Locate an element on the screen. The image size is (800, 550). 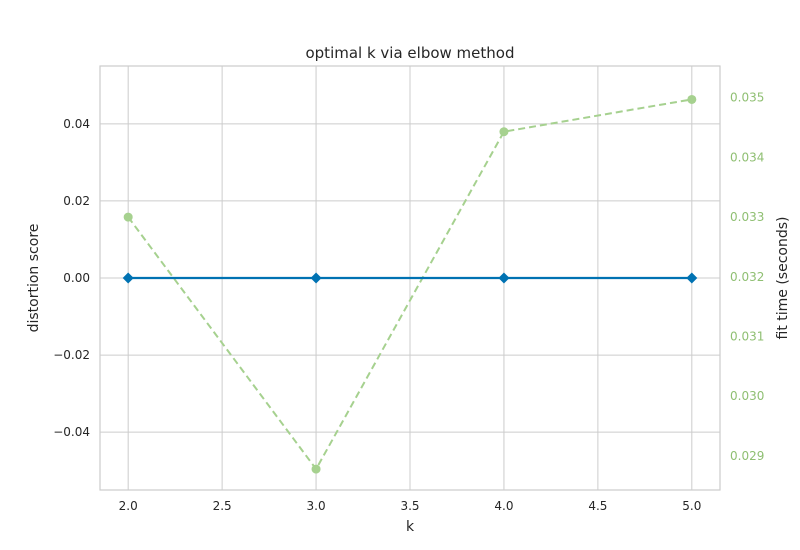
y2-tick-label: 0.030 is located at coordinates (747, 396).